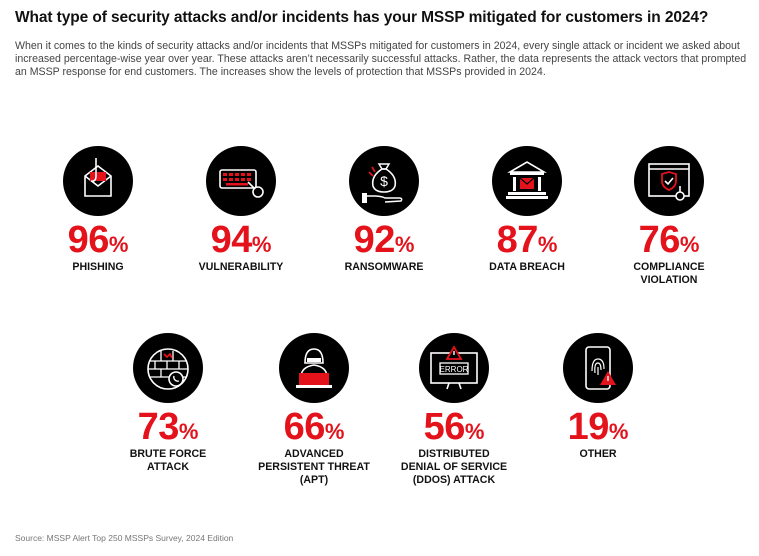  Describe the element at coordinates (598, 454) in the screenshot. I see `stat-label: OTHER` at that location.